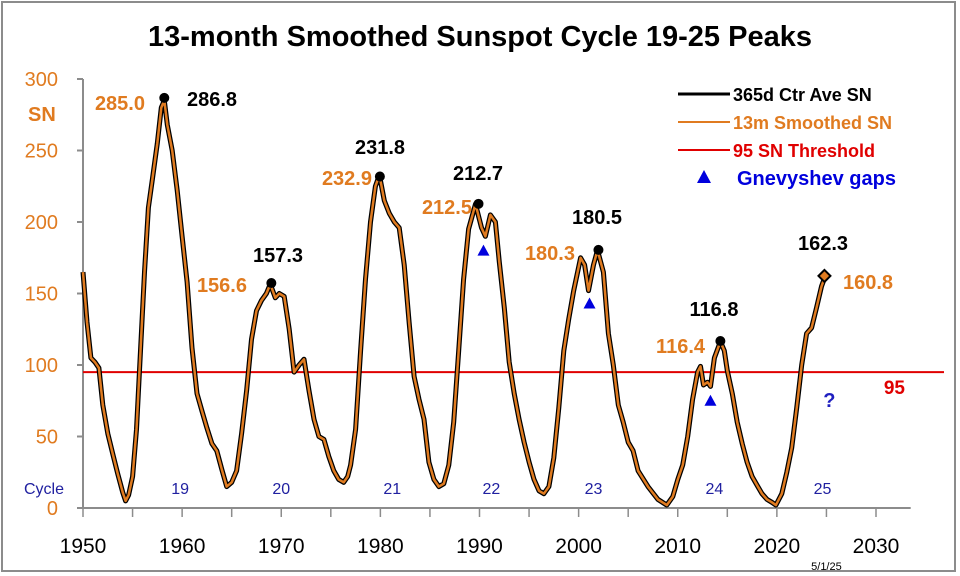 The width and height of the screenshot is (960, 576). What do you see at coordinates (895, 388) in the screenshot?
I see `threshold-label: 95` at bounding box center [895, 388].